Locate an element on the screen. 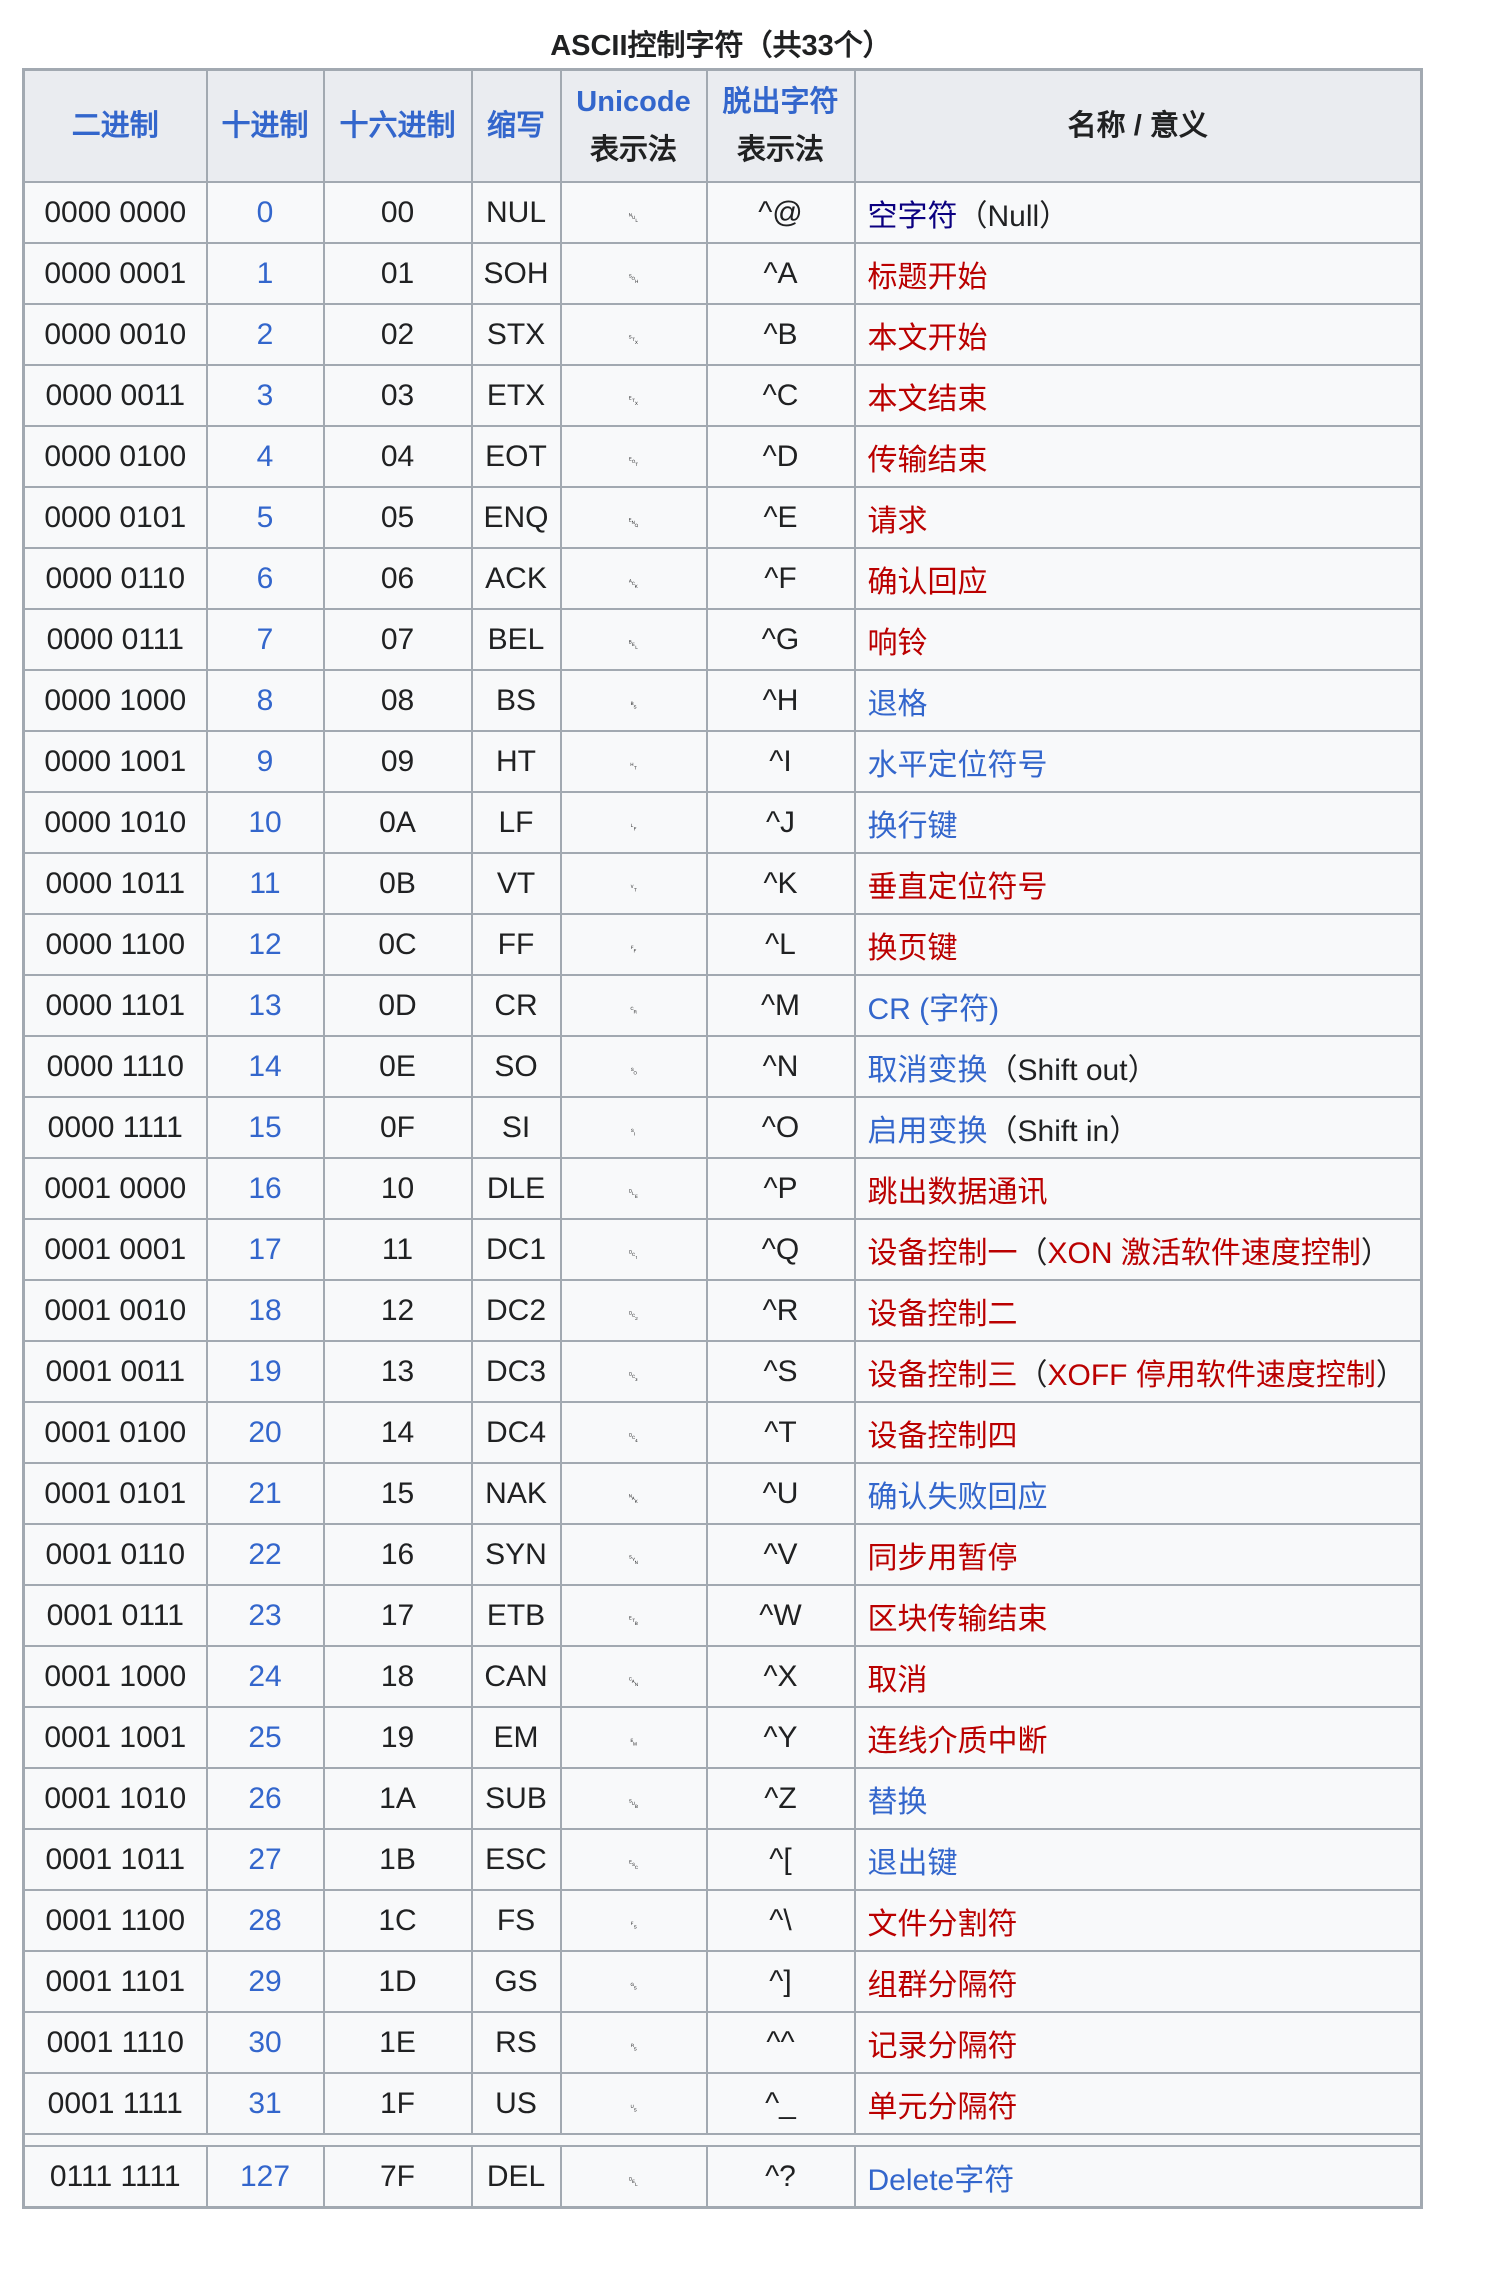  header-link: 二进制 is located at coordinates (115, 126).